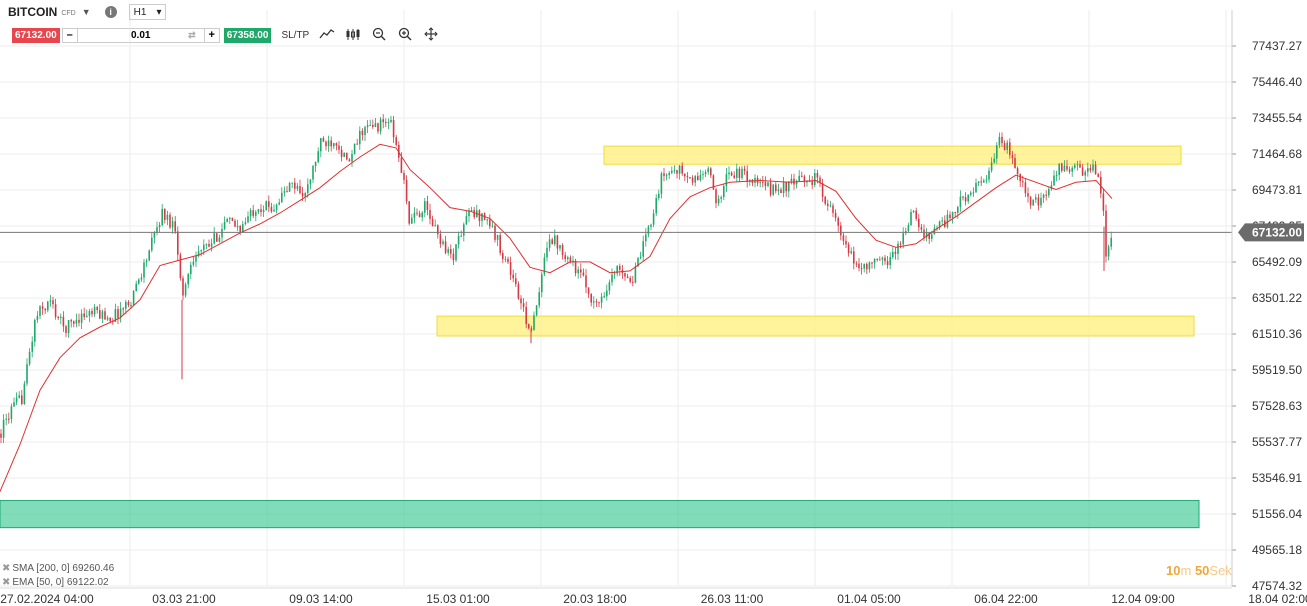 Image resolution: width=1307 pixels, height=606 pixels. What do you see at coordinates (327, 35) in the screenshot?
I see `line-chart-icon` at bounding box center [327, 35].